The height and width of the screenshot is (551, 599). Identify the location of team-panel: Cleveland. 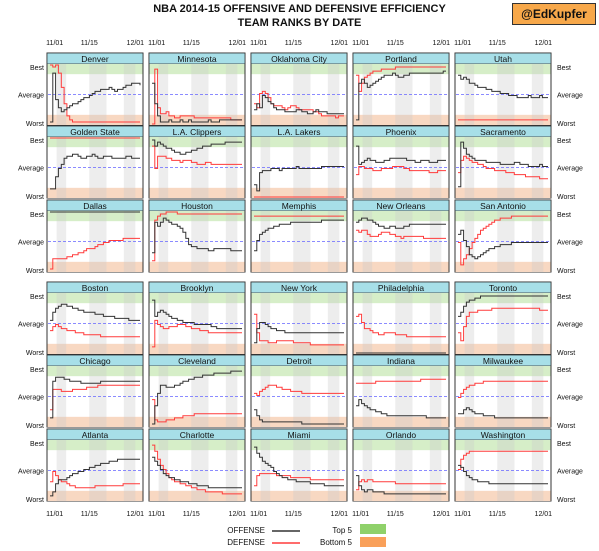
(197, 391).